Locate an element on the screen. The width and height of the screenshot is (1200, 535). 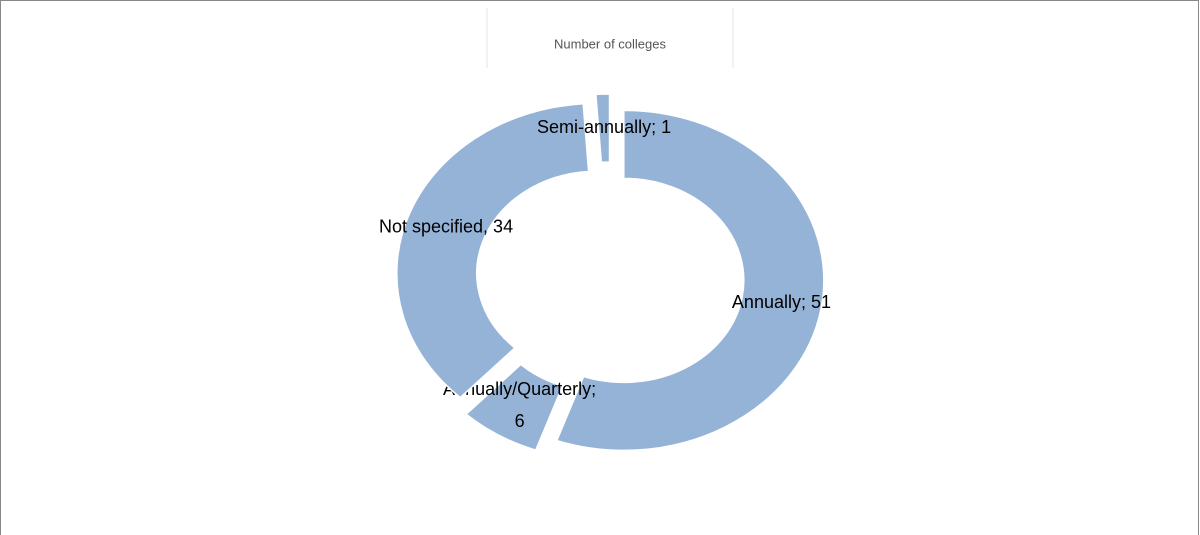
data-label: Annually; 51 is located at coordinates (781, 302).